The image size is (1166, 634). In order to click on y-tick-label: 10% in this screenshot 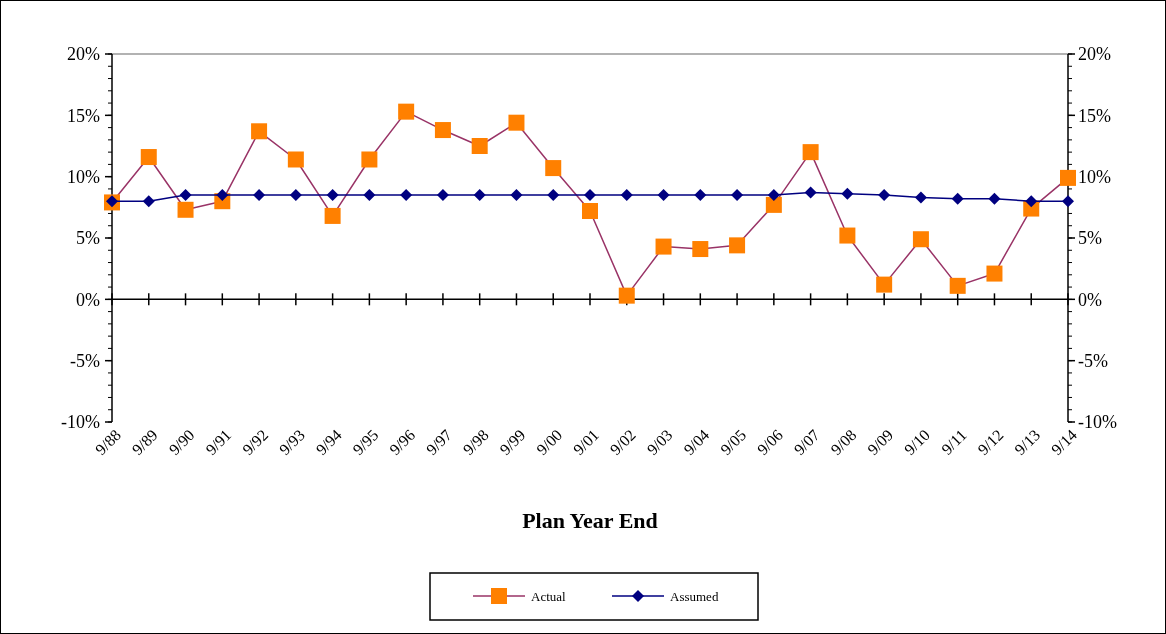, I will do `click(83, 176)`.